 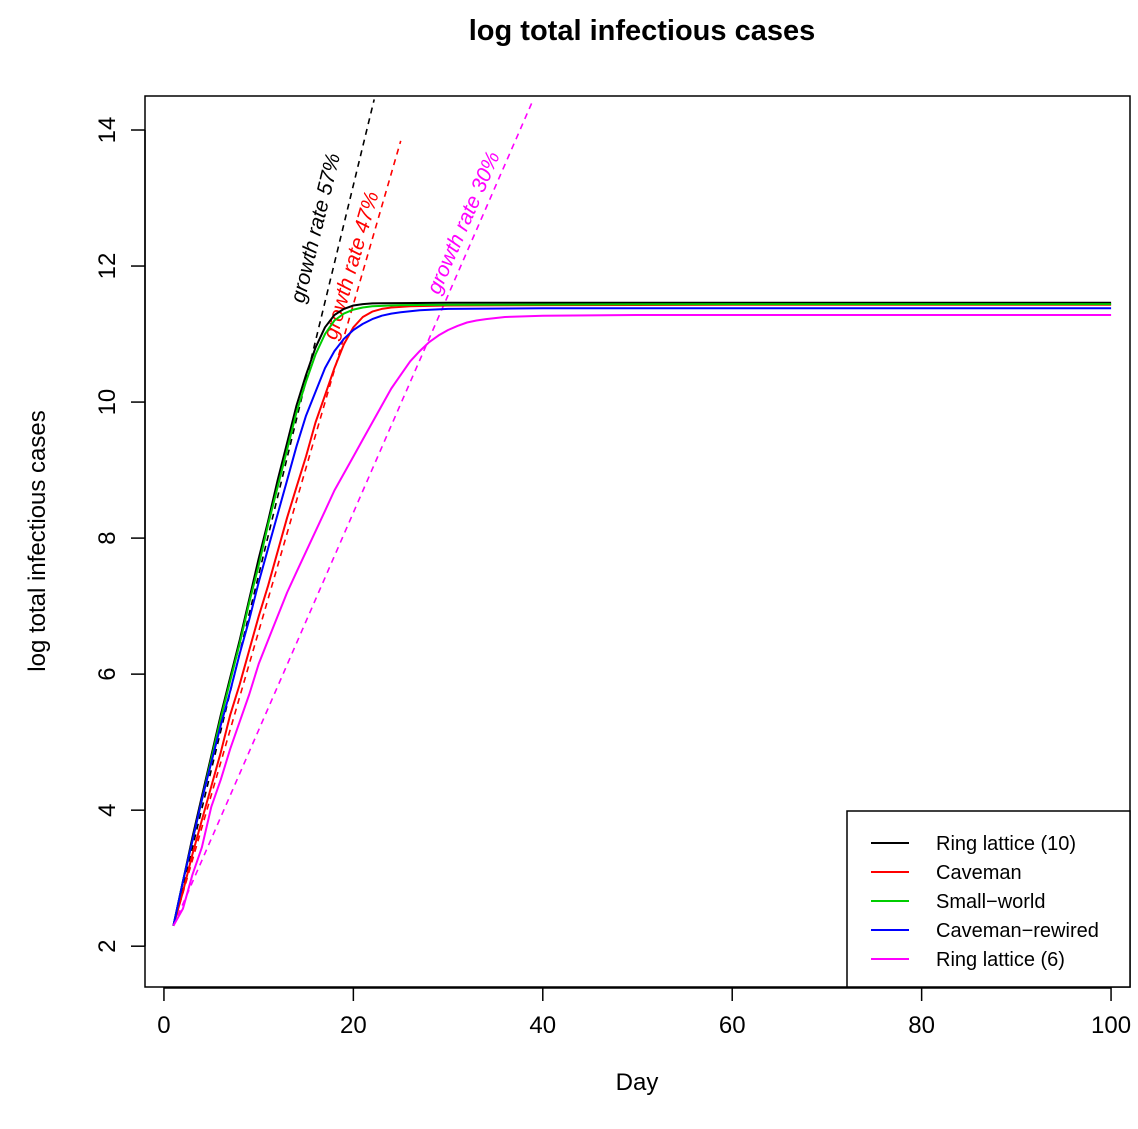 I want to click on x-tick-label: 60, so click(x=732, y=1025).